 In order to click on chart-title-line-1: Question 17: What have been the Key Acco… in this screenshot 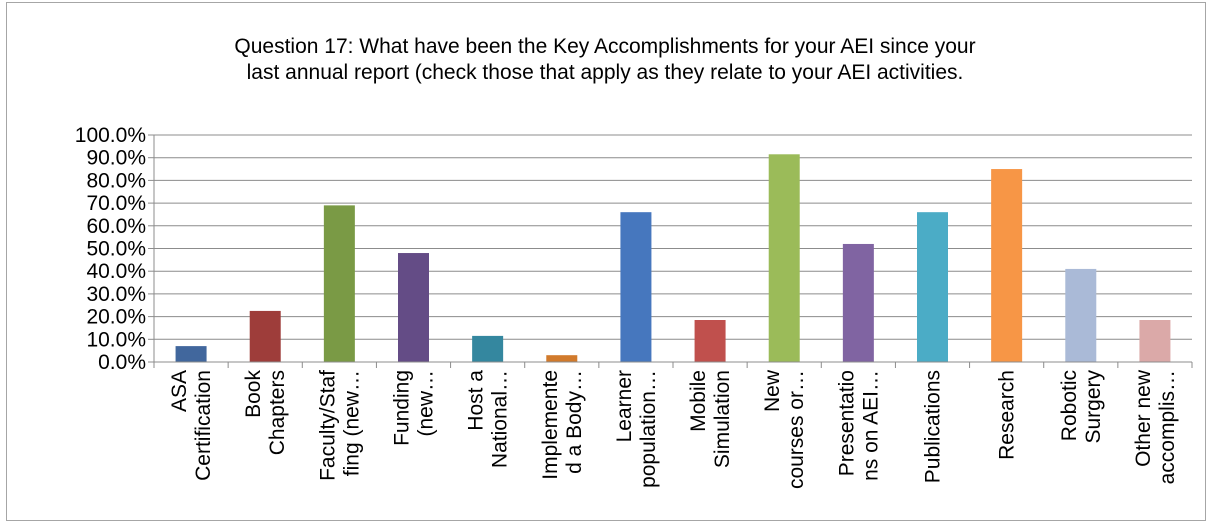, I will do `click(605, 46)`.